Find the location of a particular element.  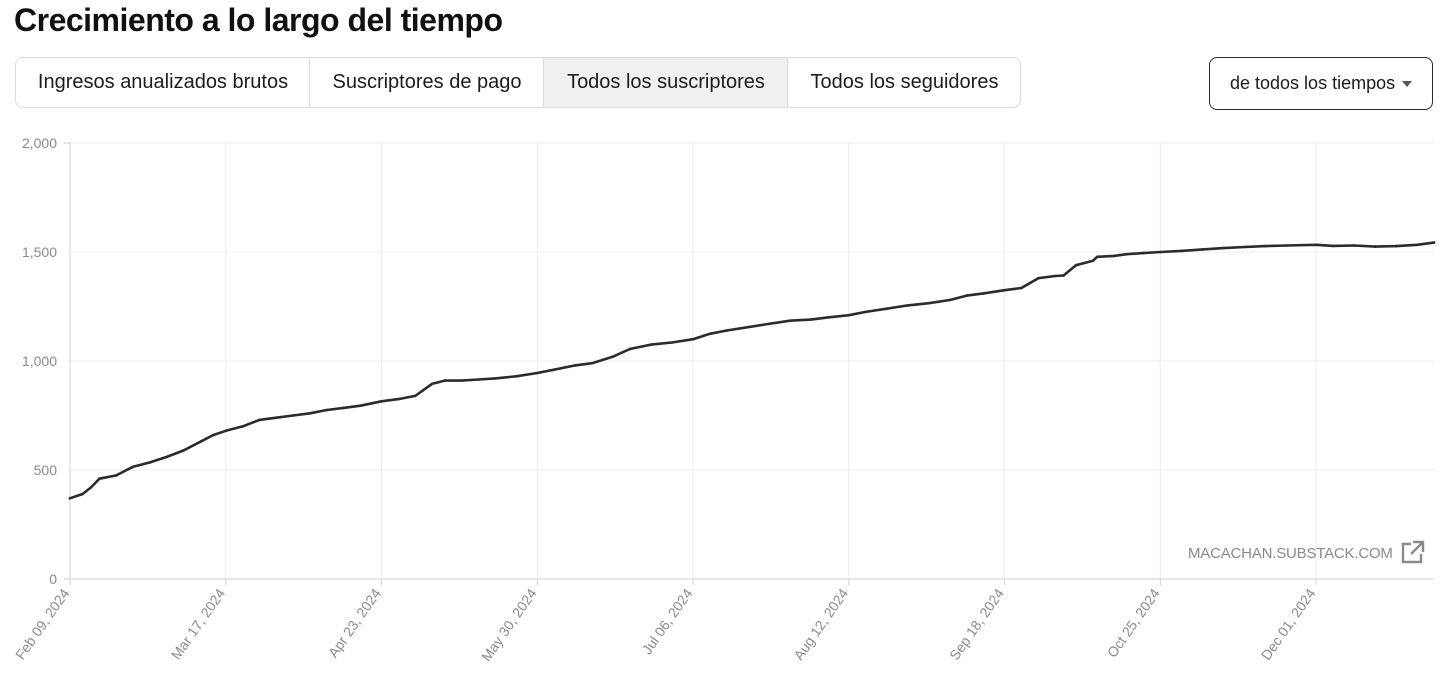

caret-down-icon is located at coordinates (1407, 84).